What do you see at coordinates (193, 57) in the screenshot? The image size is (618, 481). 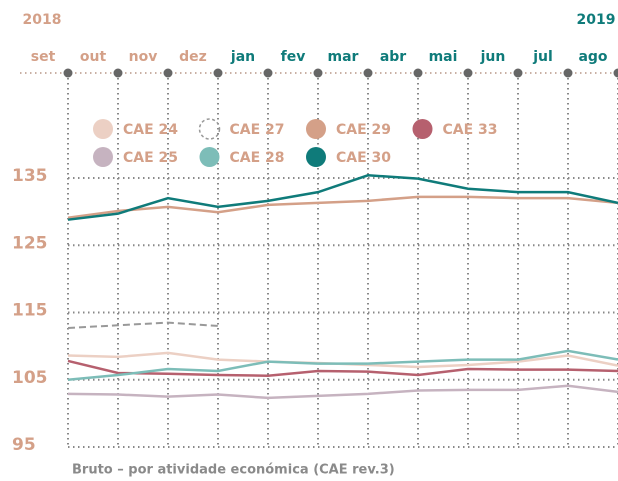 I see `month-label: dez` at bounding box center [193, 57].